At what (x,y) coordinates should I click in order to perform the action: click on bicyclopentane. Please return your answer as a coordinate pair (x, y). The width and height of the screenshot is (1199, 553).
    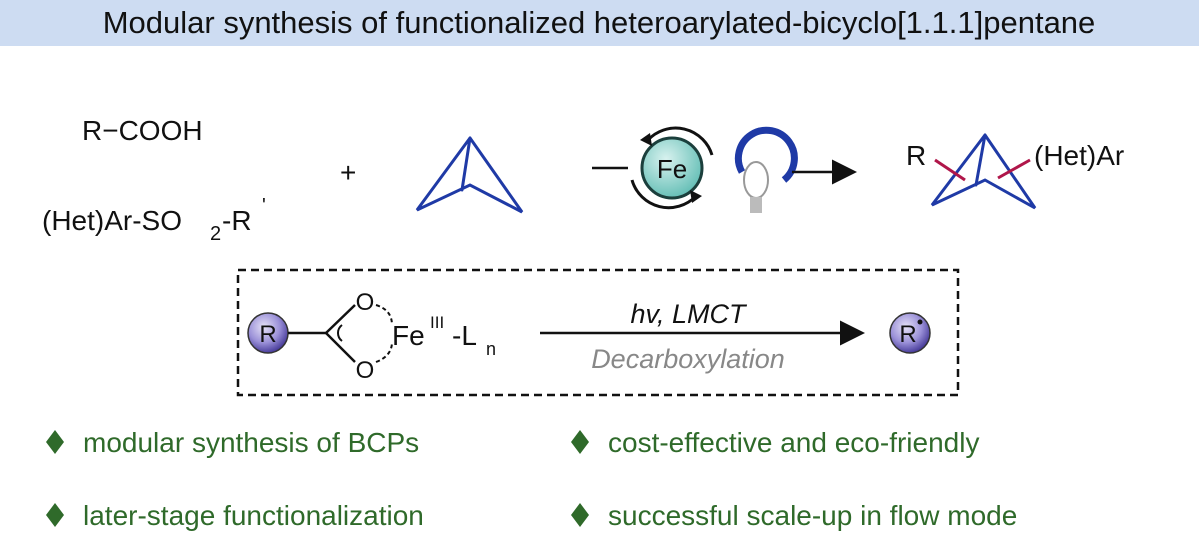
    Looking at the image, I should click on (469, 175).